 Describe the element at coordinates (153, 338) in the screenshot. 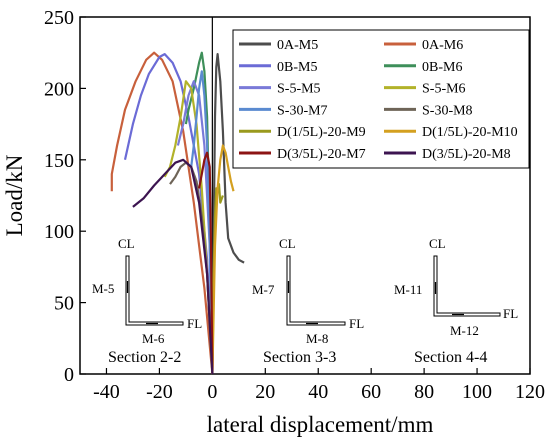

I see `inset-flange-label: M-6` at that location.